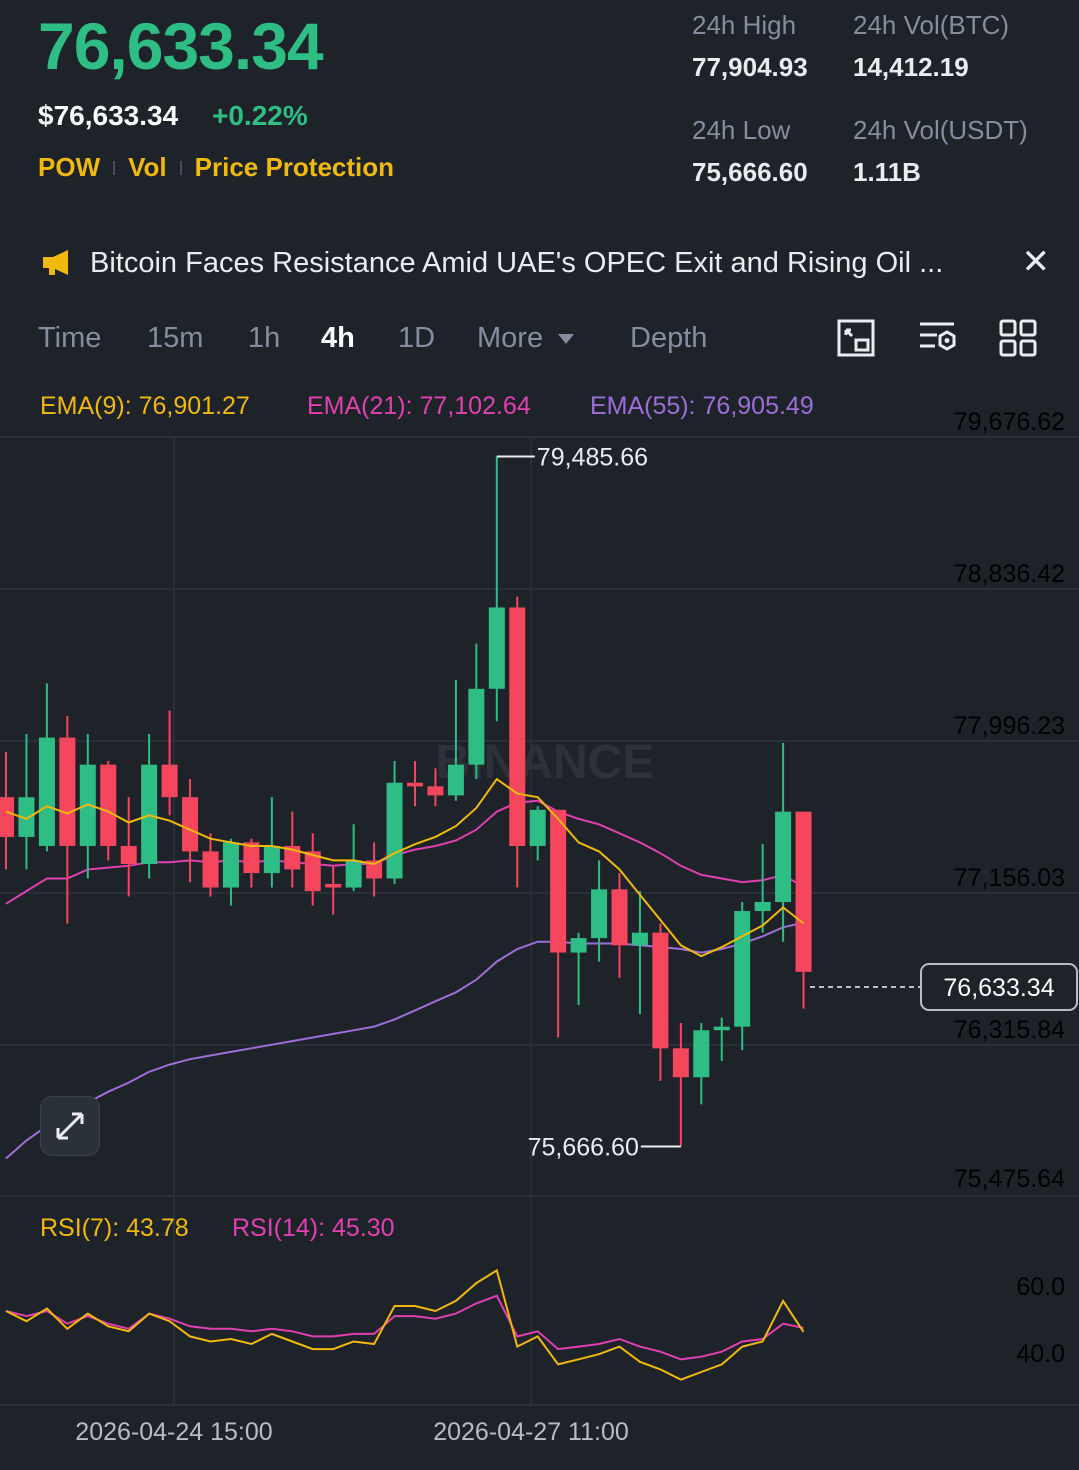 This screenshot has height=1470, width=1079. I want to click on close-icon: ✕, so click(1036, 262).